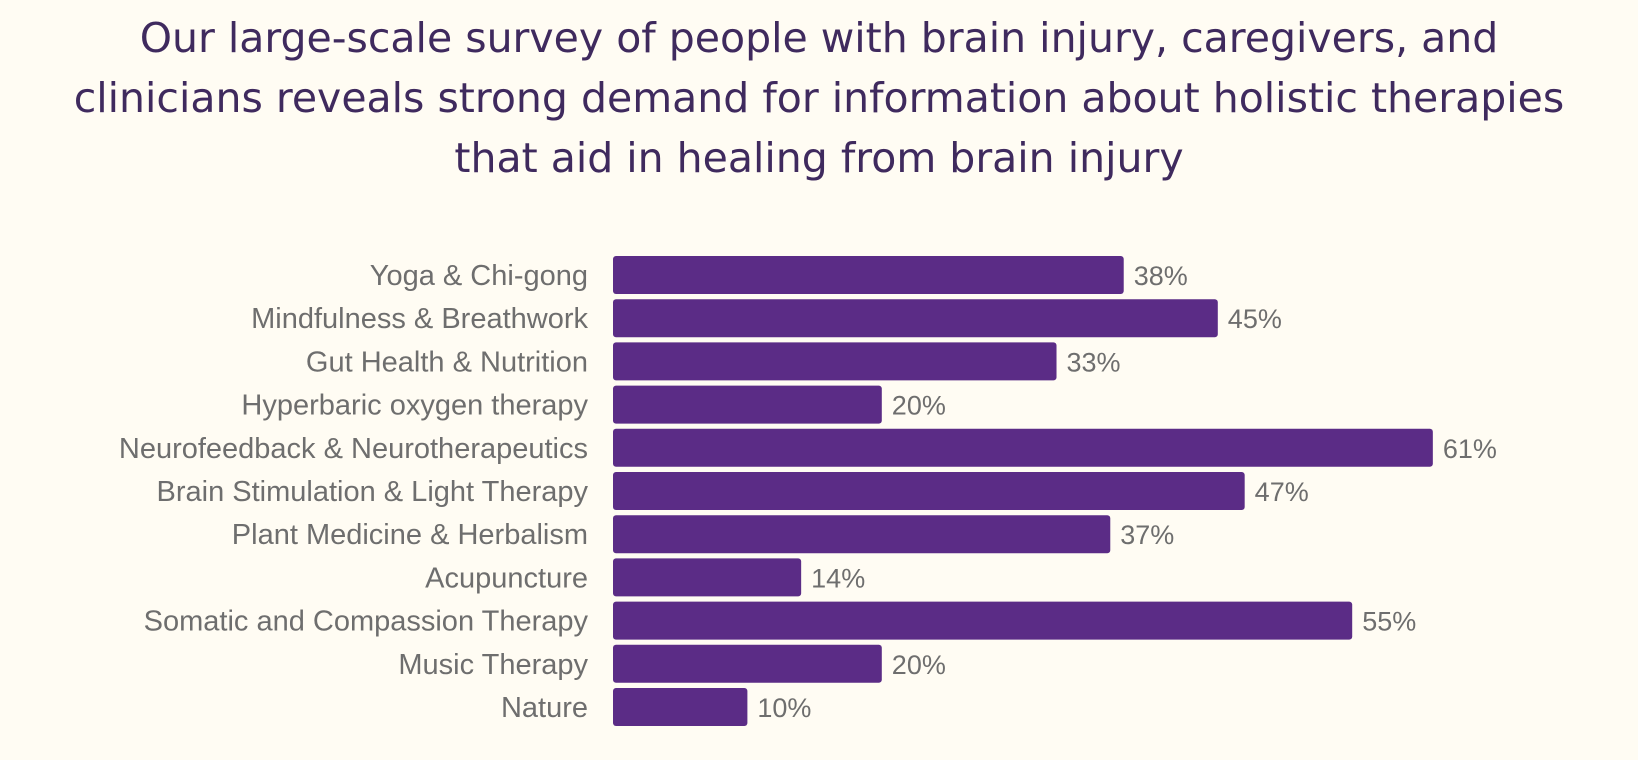  I want to click on category-label: Somatic and Compassion Therapy, so click(366, 622).